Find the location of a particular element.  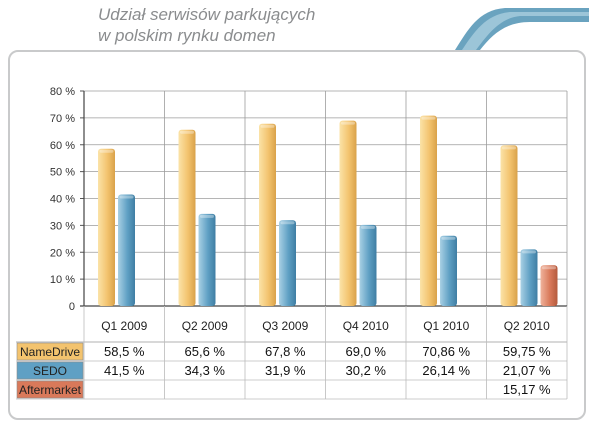

data-label-sedo: 30,2 % is located at coordinates (366, 370).